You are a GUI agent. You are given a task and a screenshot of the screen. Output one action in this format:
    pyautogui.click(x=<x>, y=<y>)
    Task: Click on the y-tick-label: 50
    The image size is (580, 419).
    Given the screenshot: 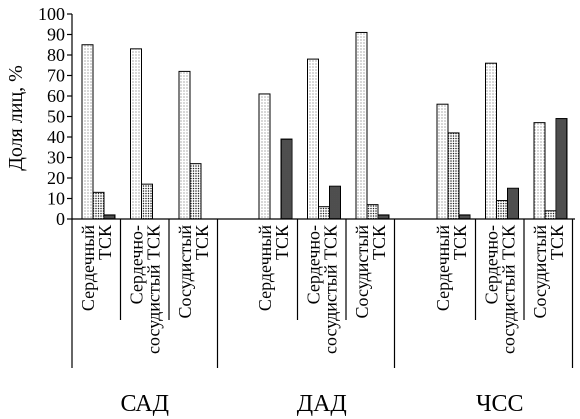 What is the action you would take?
    pyautogui.click(x=56, y=117)
    